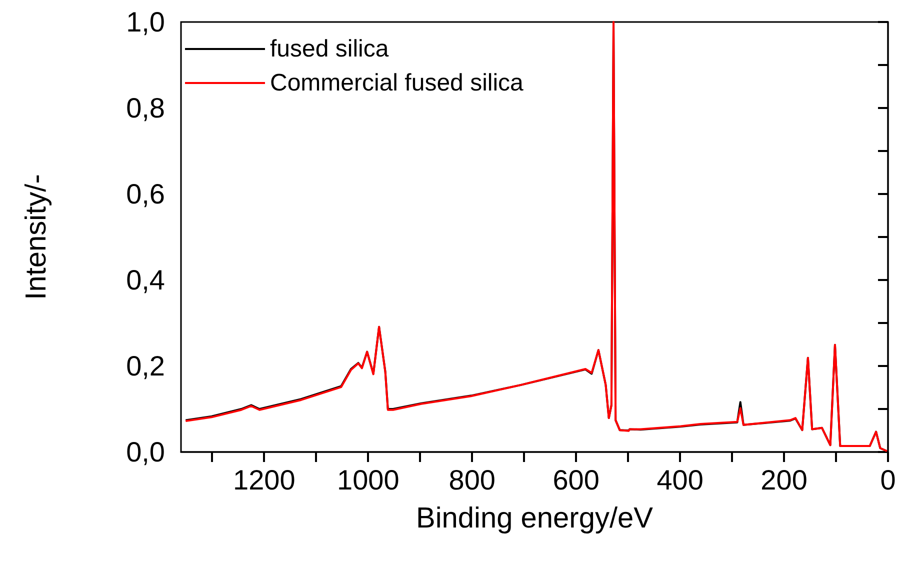  What do you see at coordinates (472, 480) in the screenshot?
I see `x-tick-label: 800` at bounding box center [472, 480].